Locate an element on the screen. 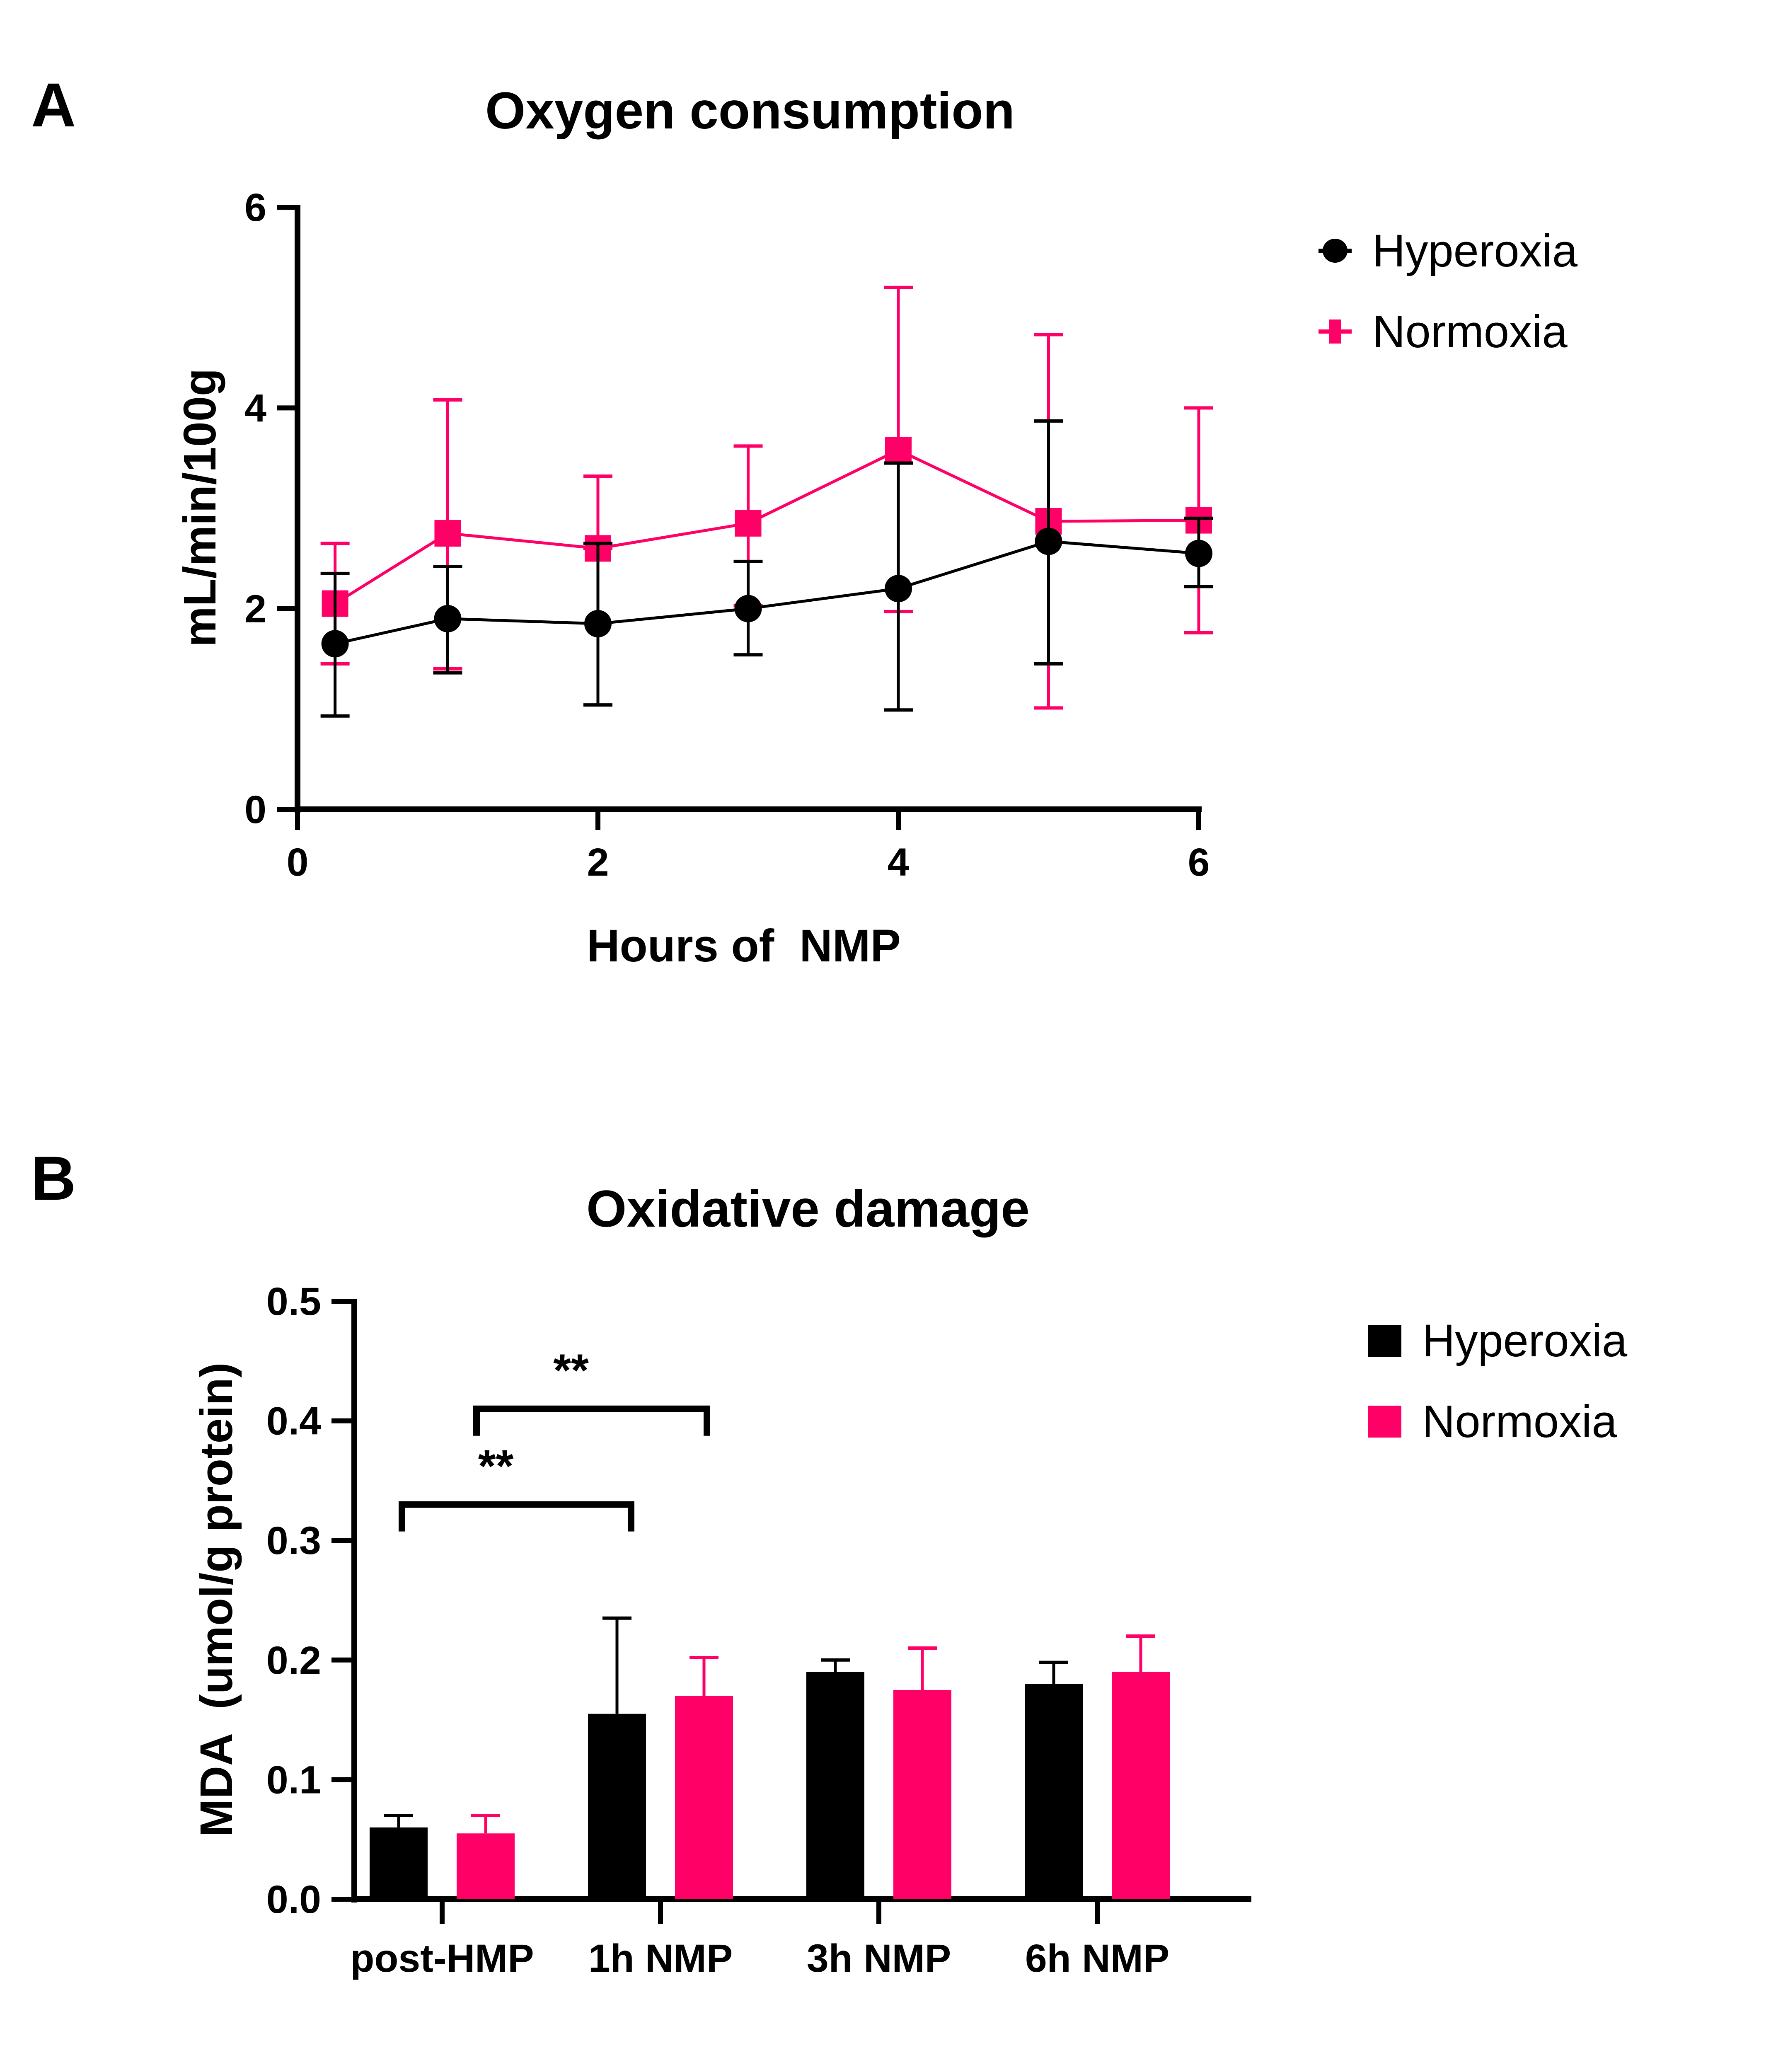  significance-bracket-1: ** is located at coordinates (516, 1486).